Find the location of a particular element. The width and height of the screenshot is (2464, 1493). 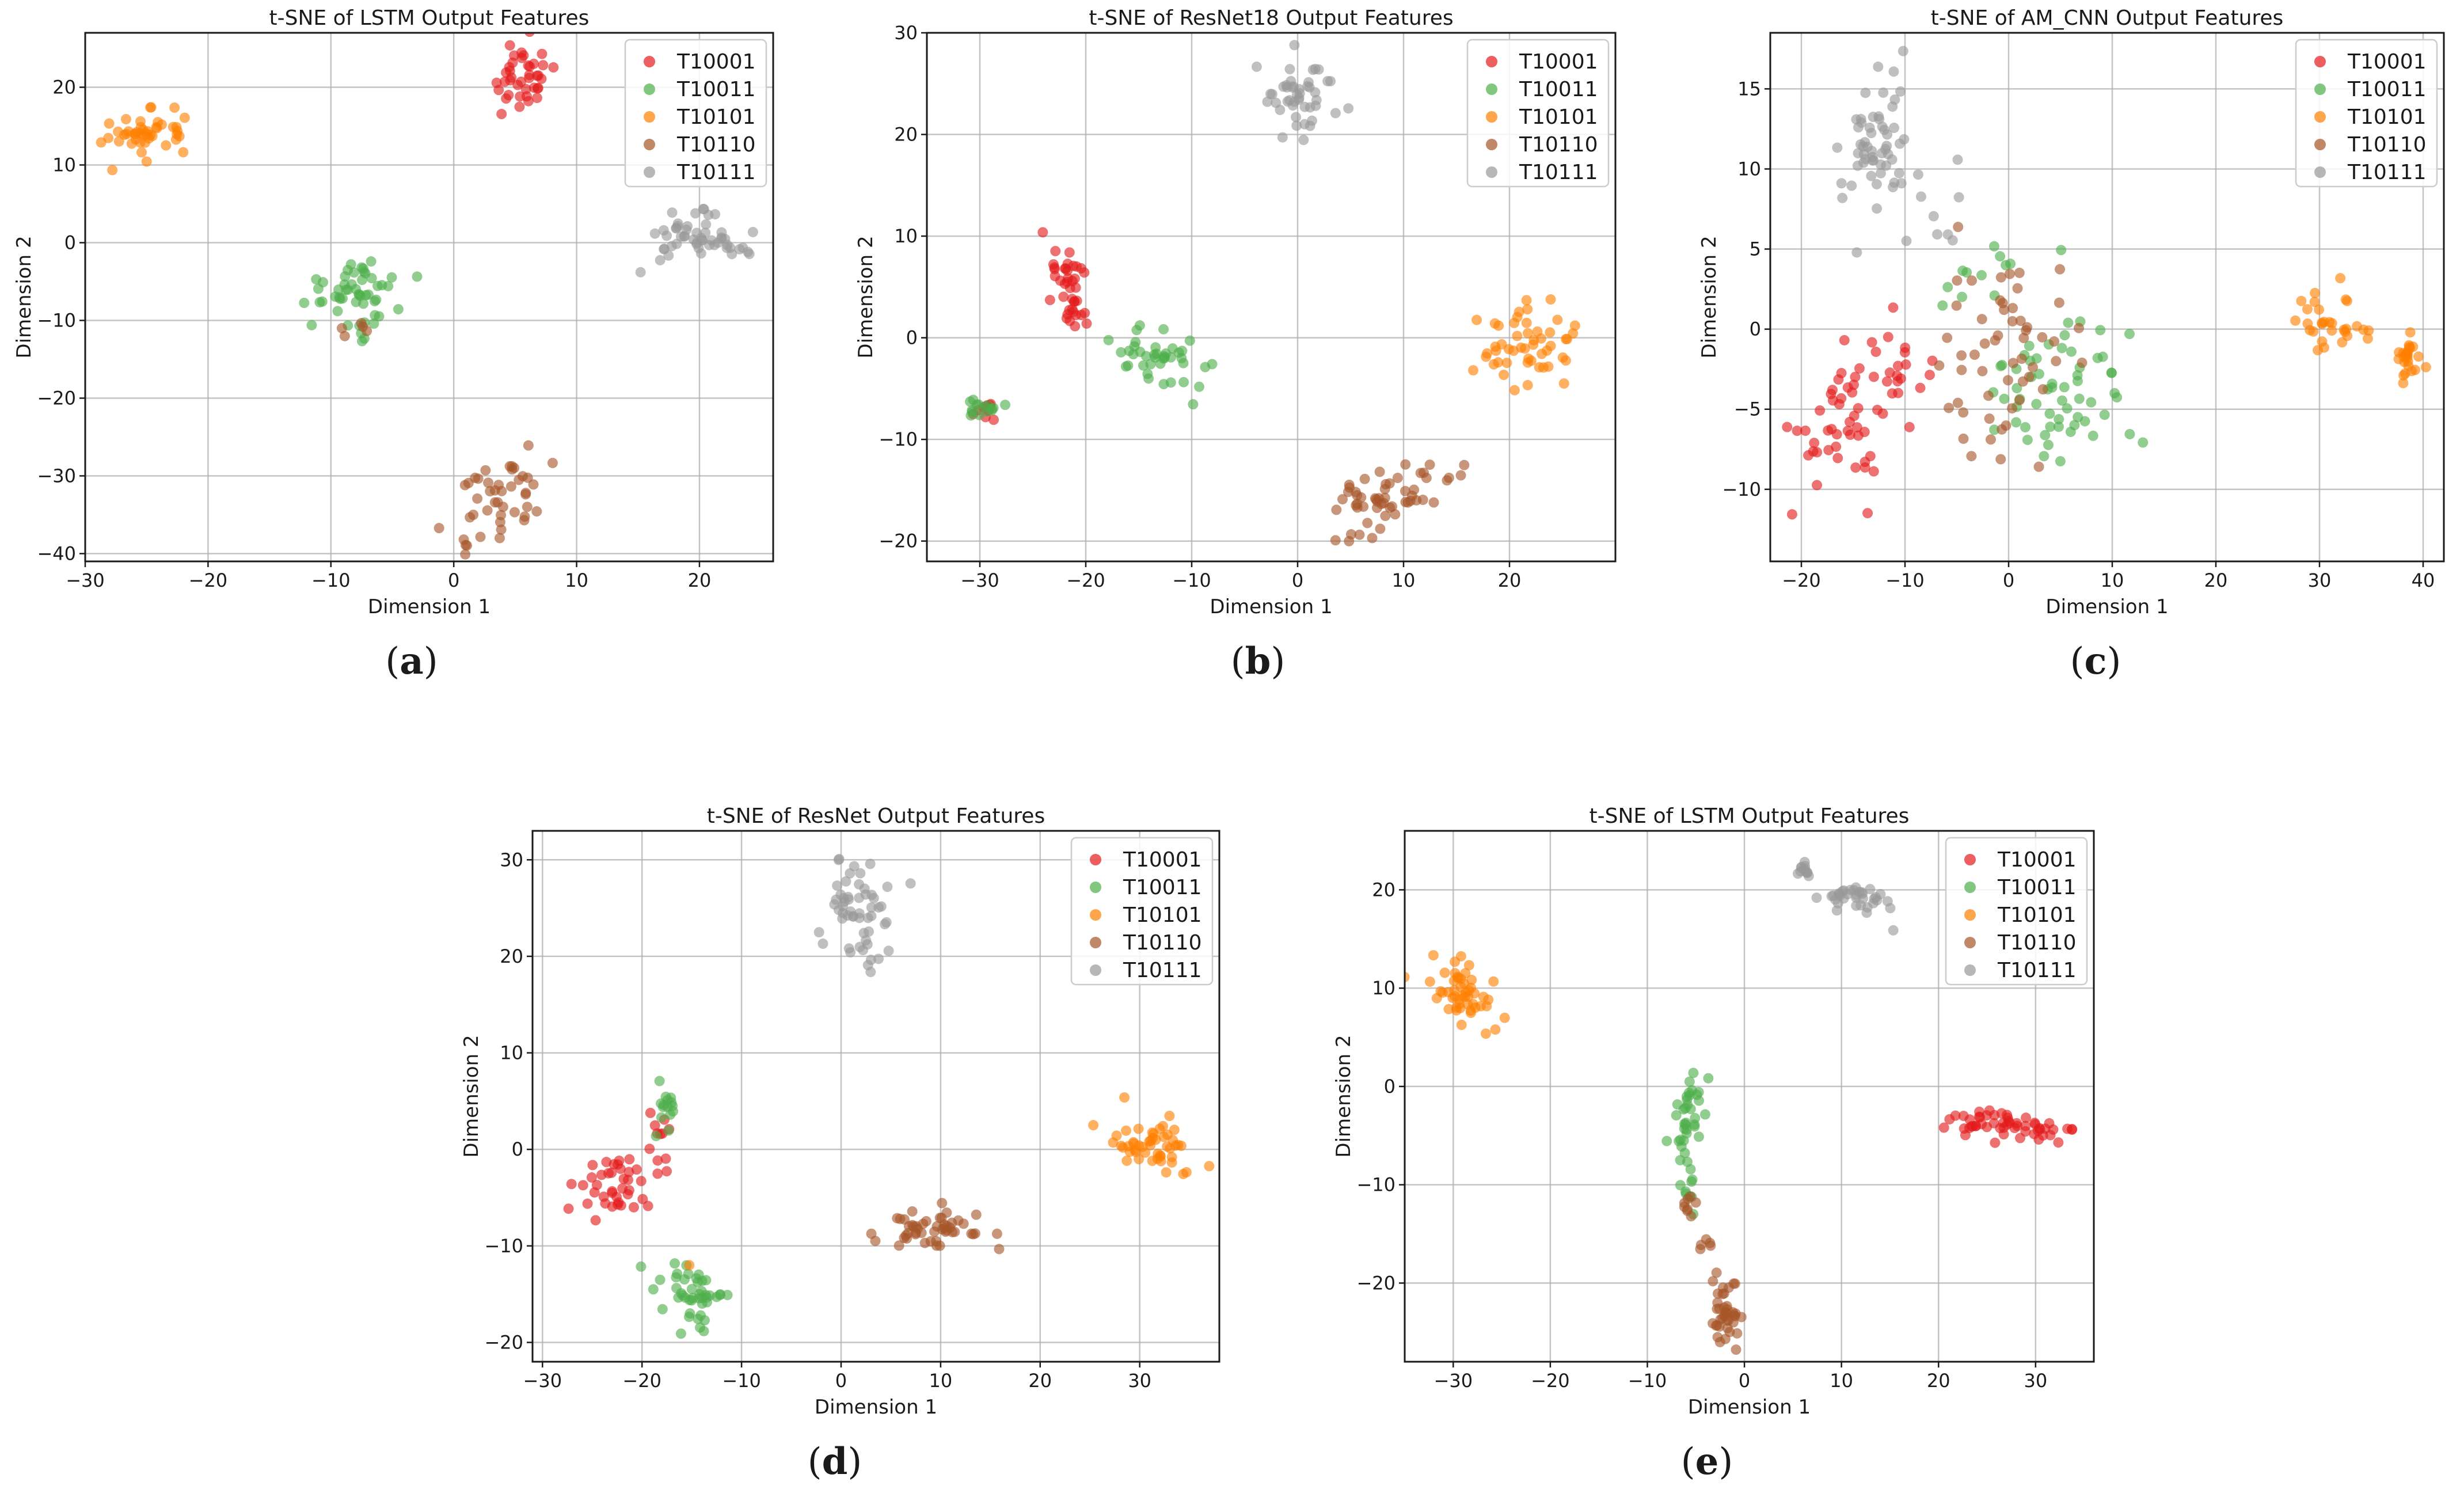

y-tick-label: 30 is located at coordinates (906, 33).